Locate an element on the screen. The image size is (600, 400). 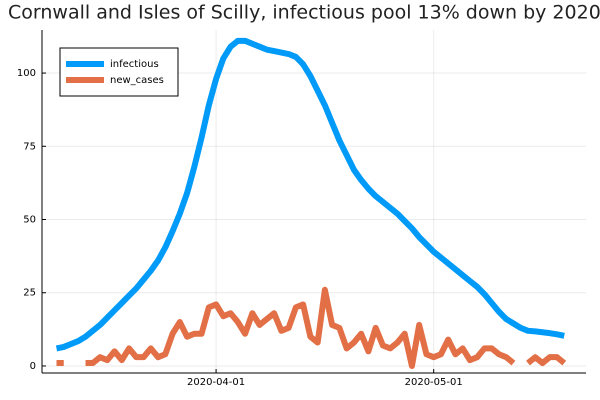
y-tick-label: 100 is located at coordinates (26, 73).